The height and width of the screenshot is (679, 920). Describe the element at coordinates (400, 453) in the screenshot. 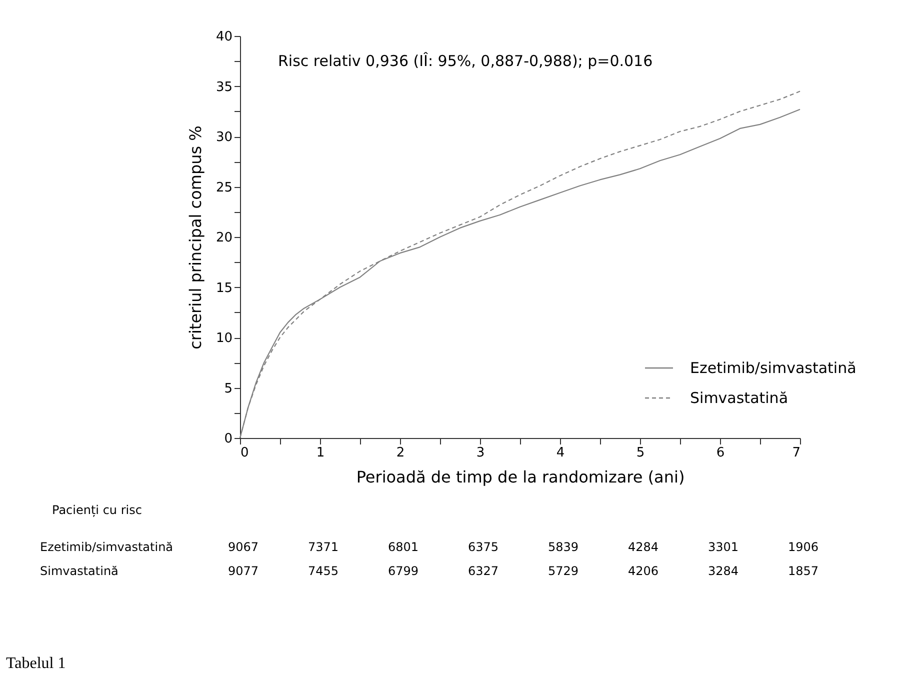

I see `x-tick-label: 2` at that location.